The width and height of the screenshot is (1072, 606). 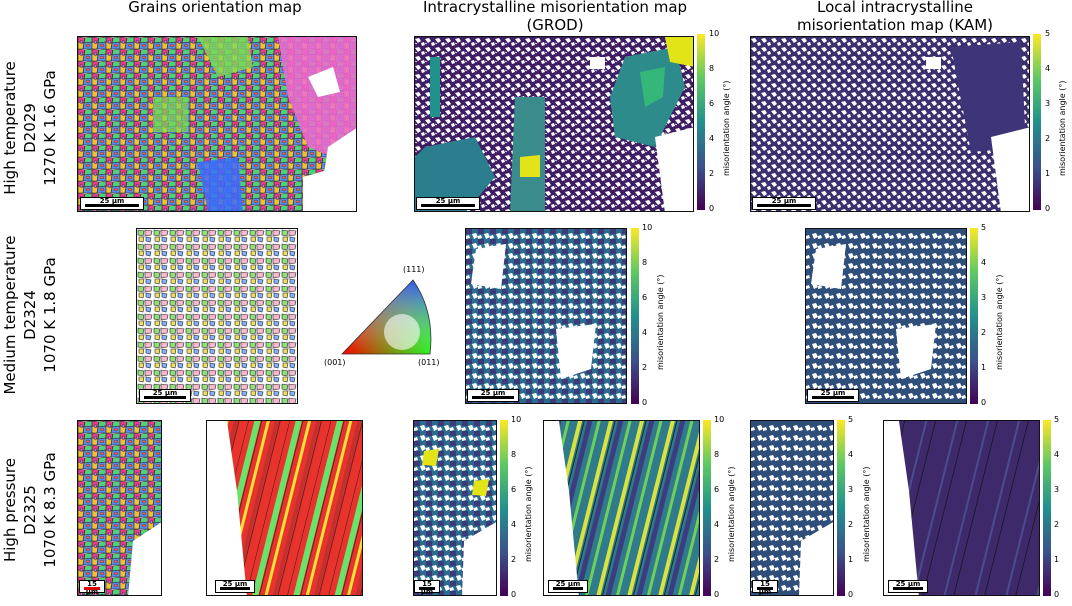 What do you see at coordinates (841, 508) in the screenshot?
I see `colorbar-kam-row3-a` at bounding box center [841, 508].